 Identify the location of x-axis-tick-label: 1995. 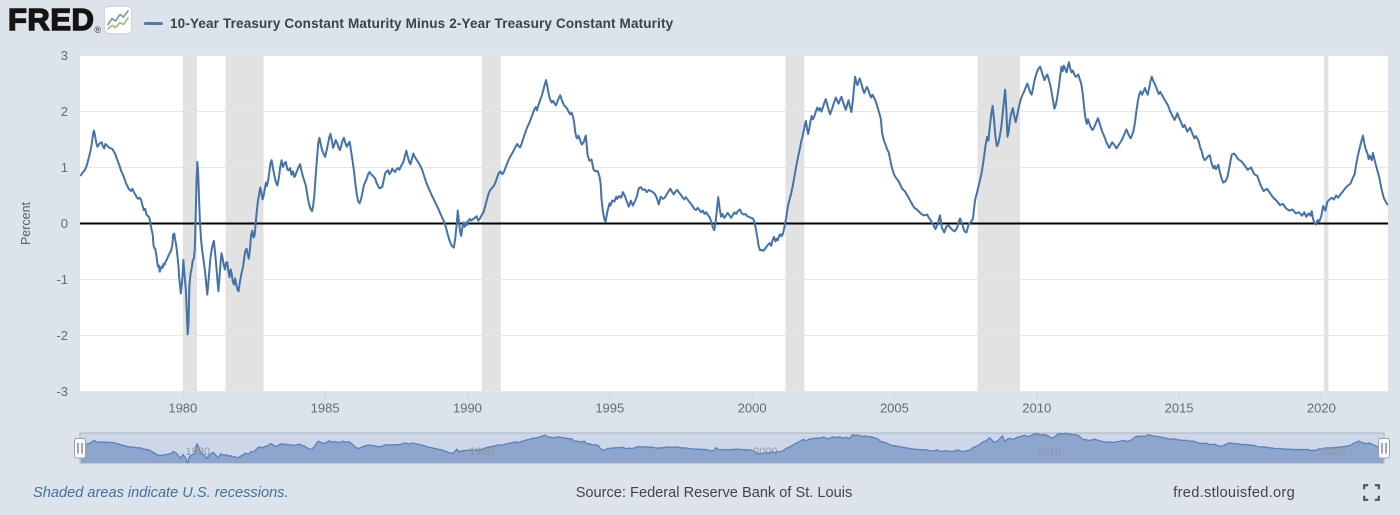
(609, 408).